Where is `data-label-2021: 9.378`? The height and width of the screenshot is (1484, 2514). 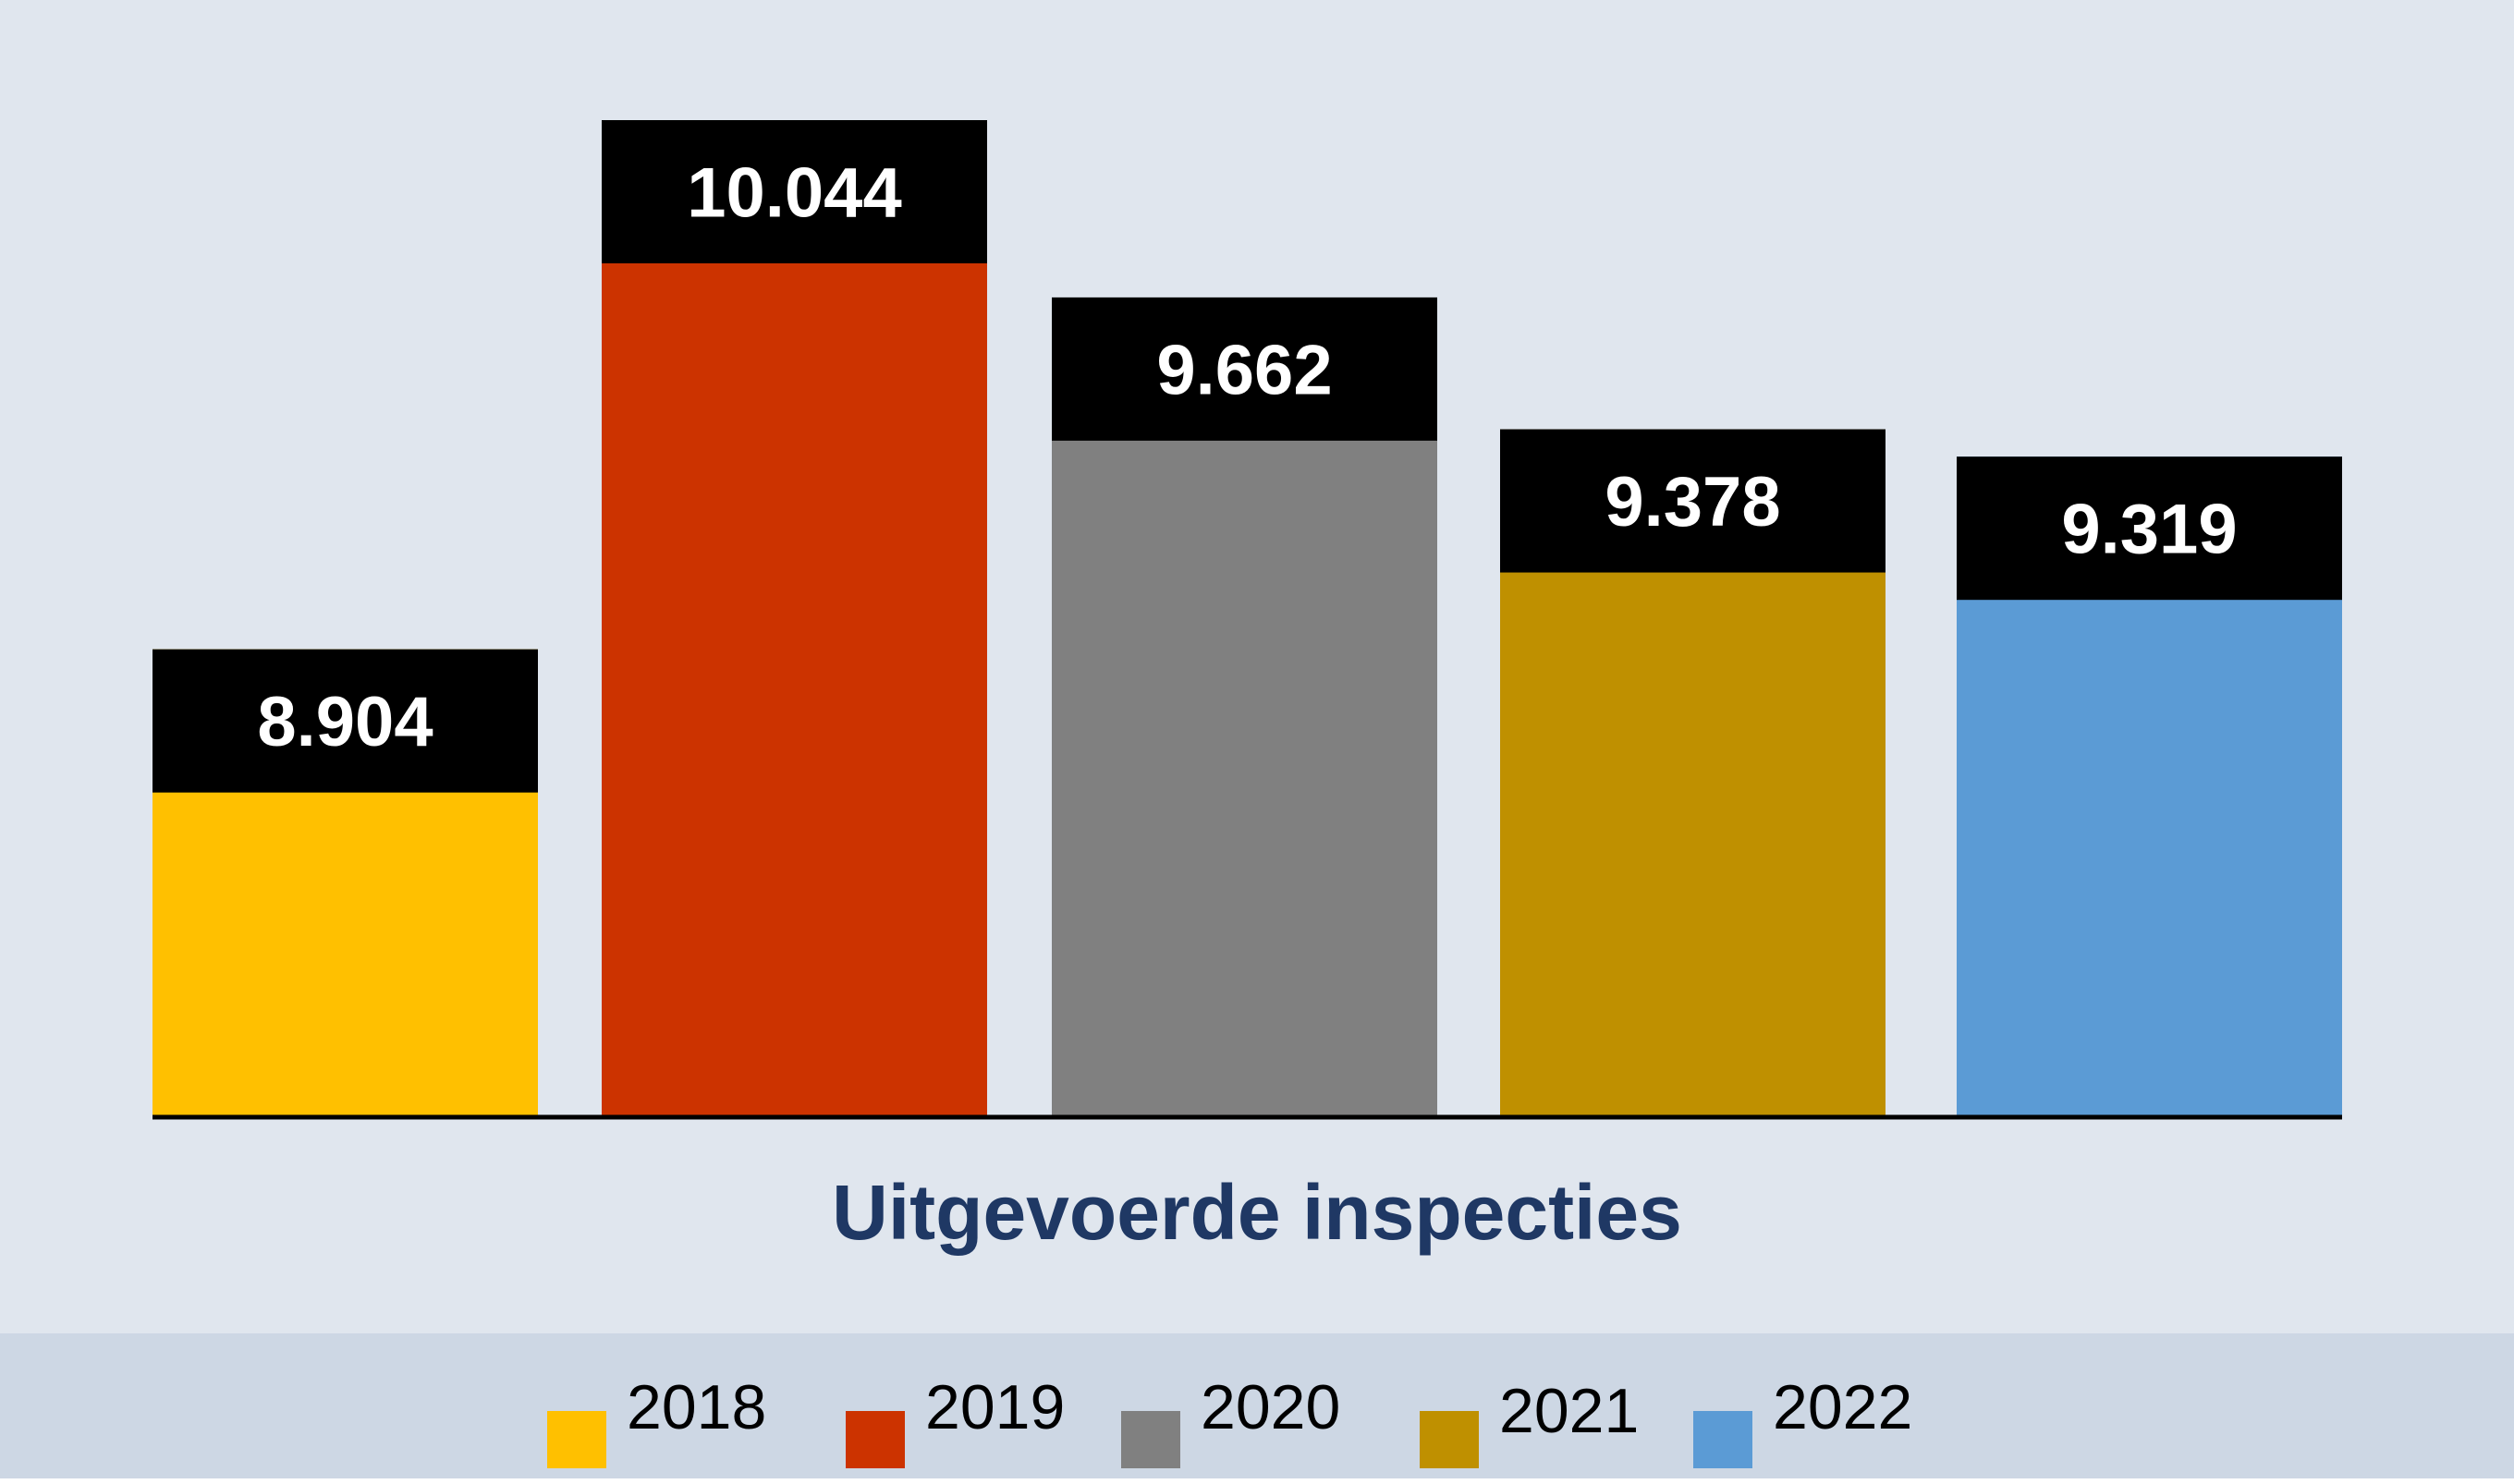 data-label-2021: 9.378 is located at coordinates (1693, 502).